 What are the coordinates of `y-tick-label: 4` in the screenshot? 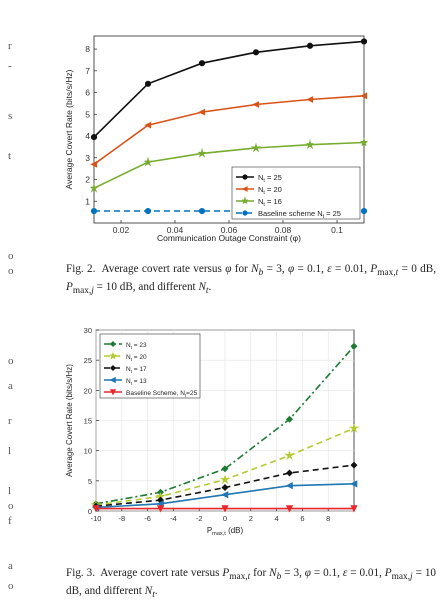 It's located at (87, 136).